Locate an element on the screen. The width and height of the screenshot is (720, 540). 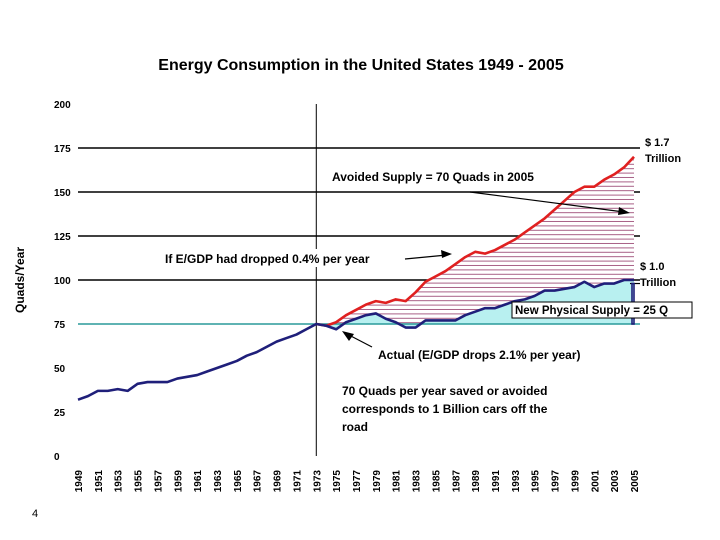
x-tick-label: 1993 is located at coordinates (516, 481).